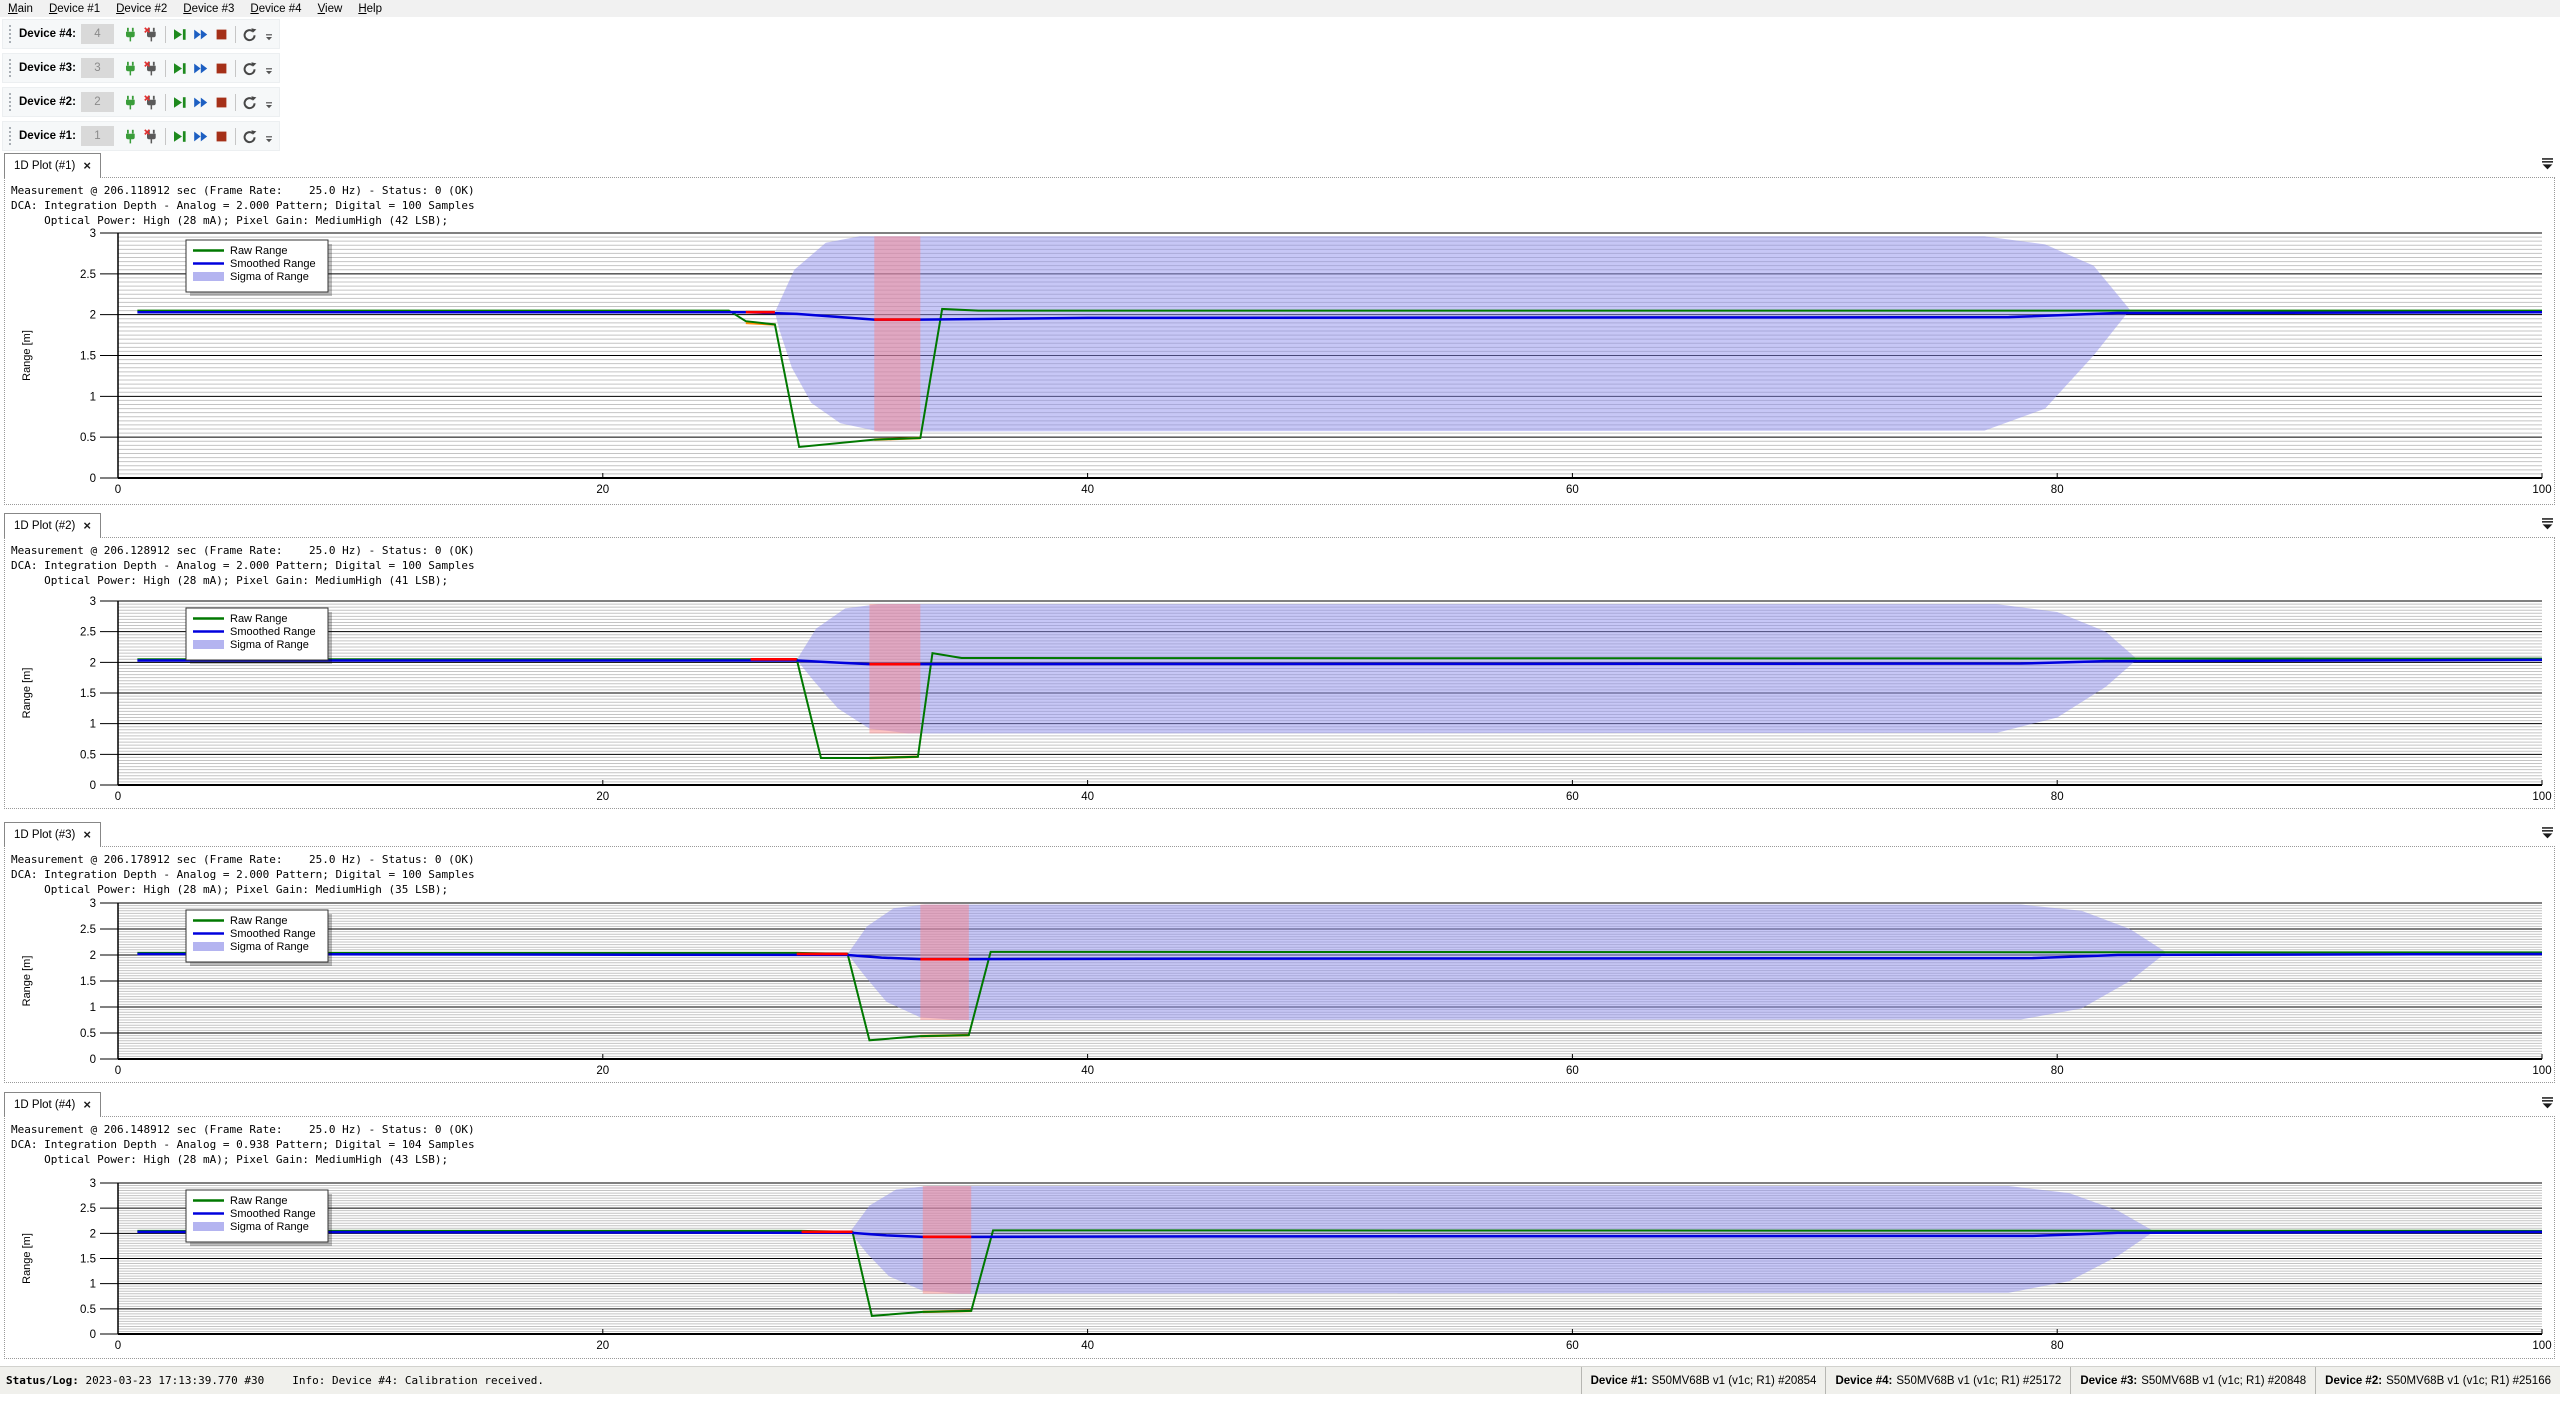  I want to click on dock-arrow-icon, so click(2547, 164).